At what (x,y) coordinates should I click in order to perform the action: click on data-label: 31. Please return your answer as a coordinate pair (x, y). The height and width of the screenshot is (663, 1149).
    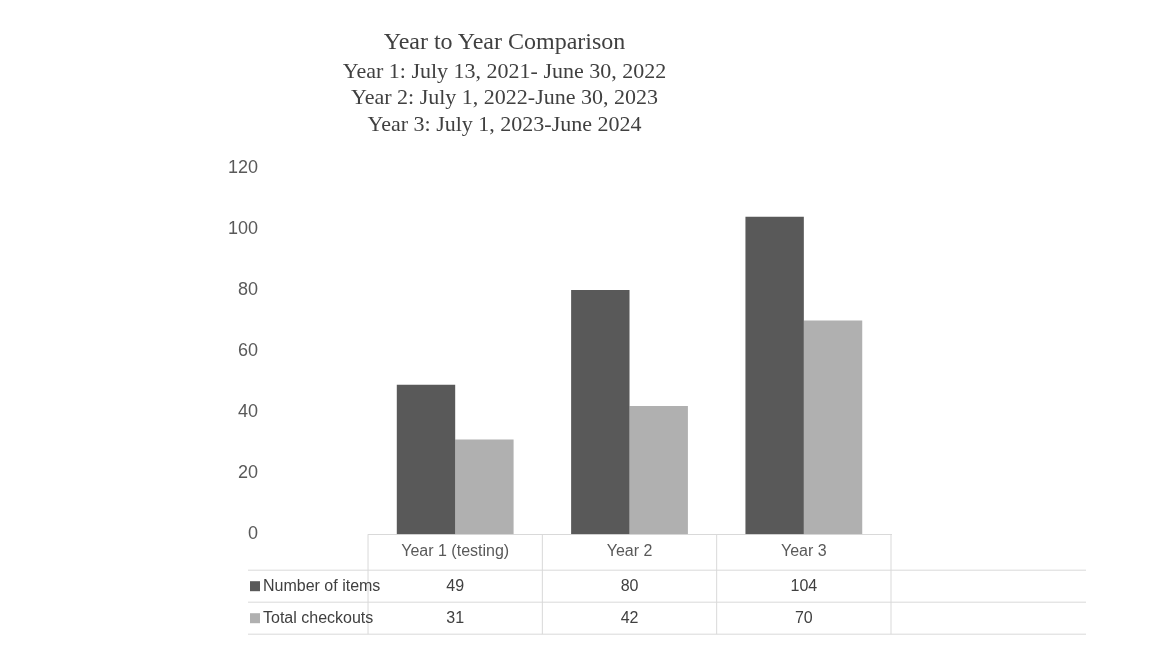
    Looking at the image, I should click on (455, 617).